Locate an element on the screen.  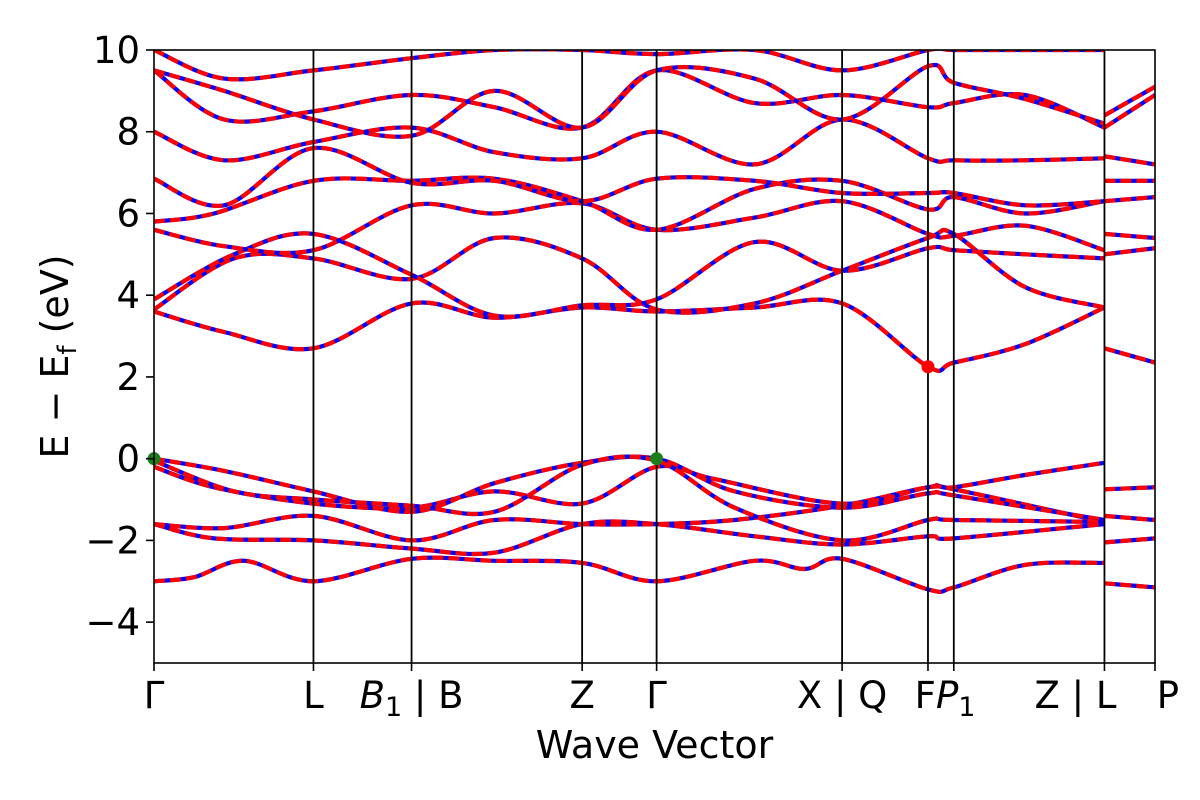
band-3-spin-down is located at coordinates (629, 512).